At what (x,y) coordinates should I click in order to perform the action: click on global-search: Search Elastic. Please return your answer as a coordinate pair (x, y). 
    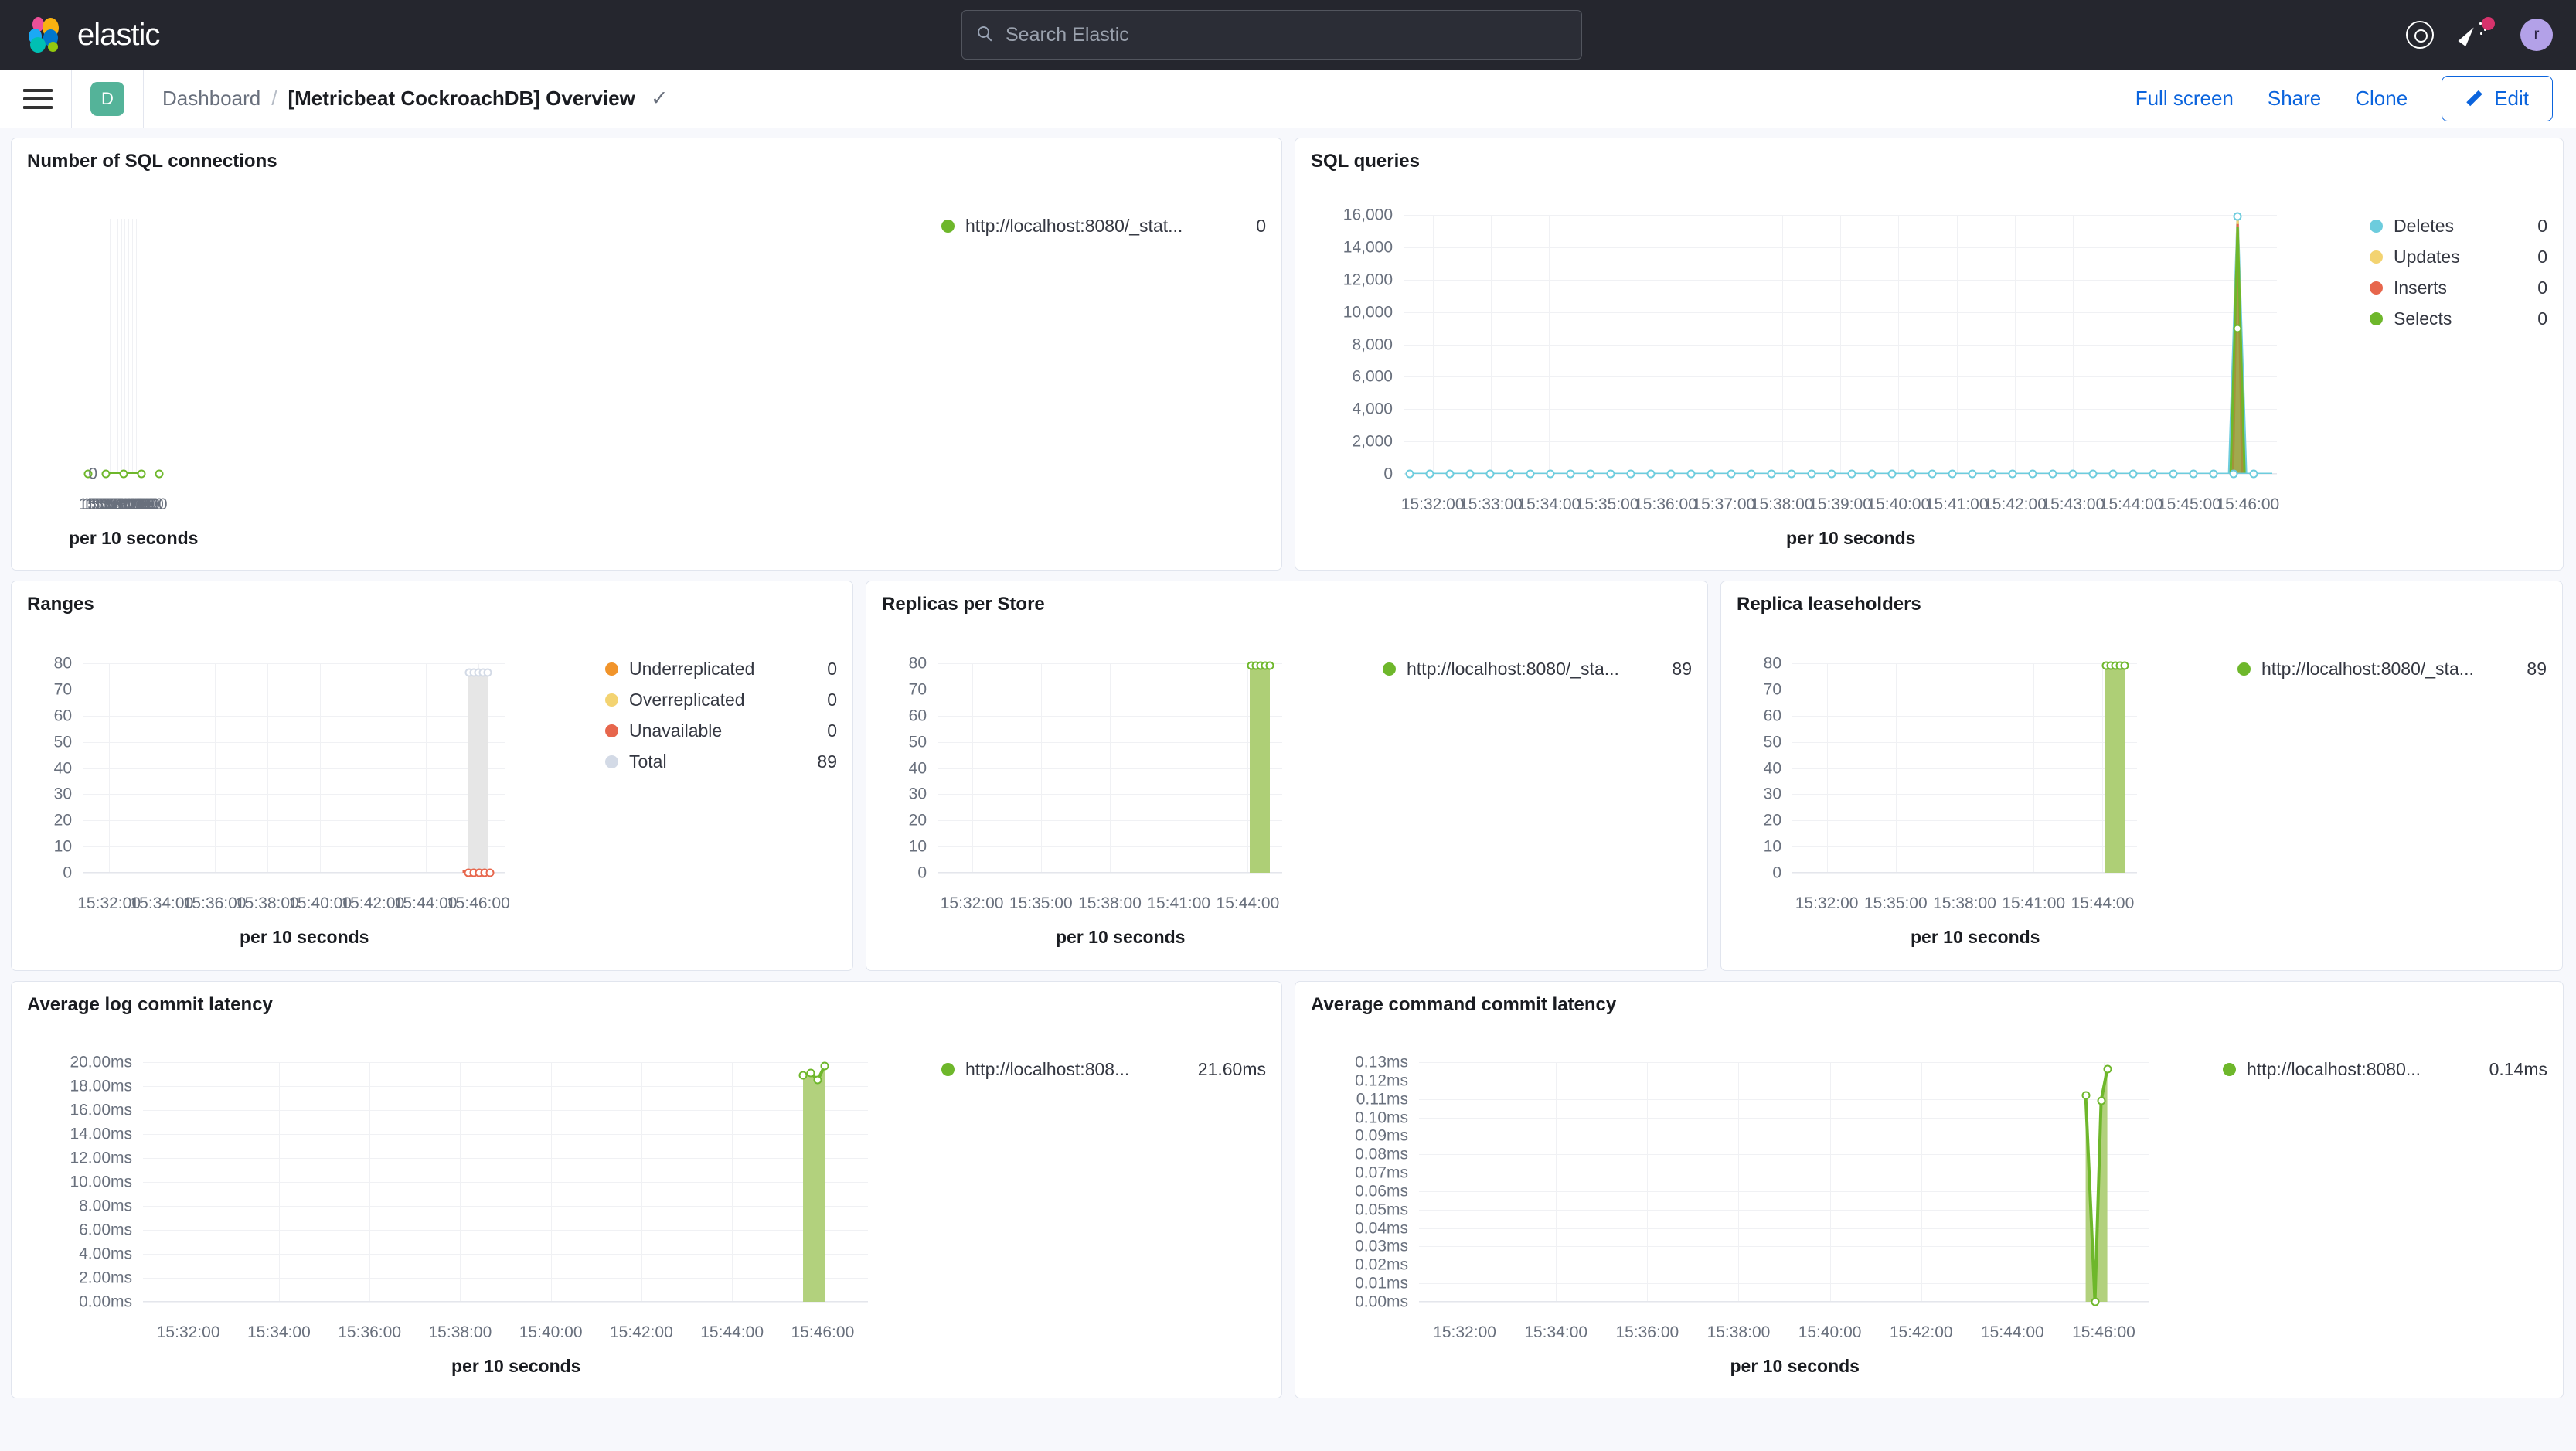
    Looking at the image, I should click on (1271, 35).